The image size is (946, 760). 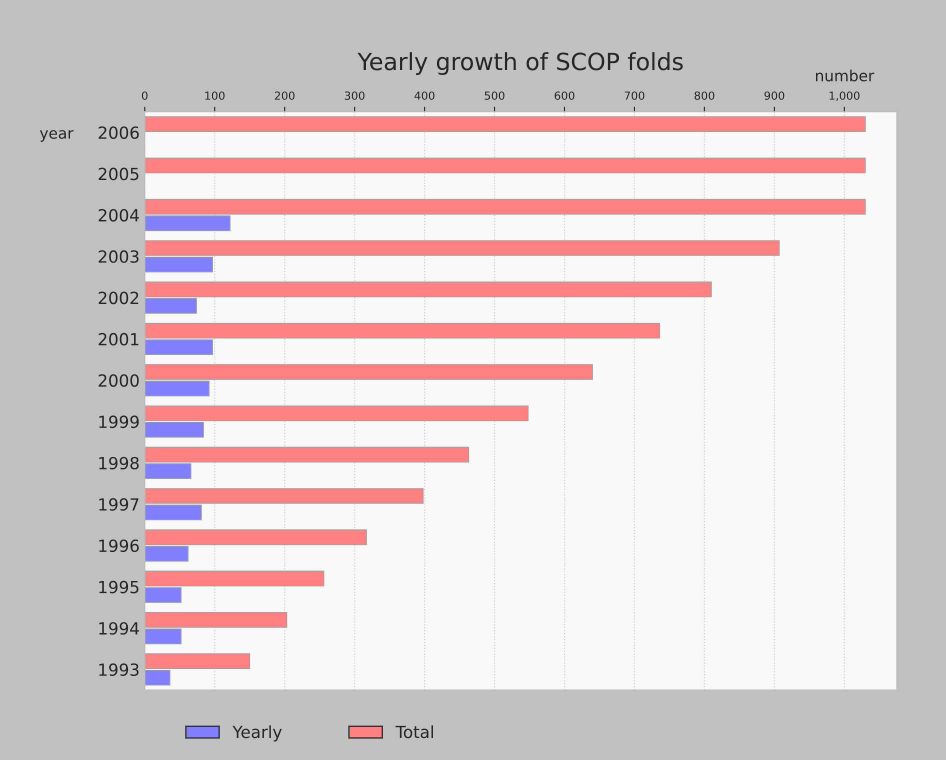 What do you see at coordinates (118, 587) in the screenshot?
I see `y-tick-label: 1995` at bounding box center [118, 587].